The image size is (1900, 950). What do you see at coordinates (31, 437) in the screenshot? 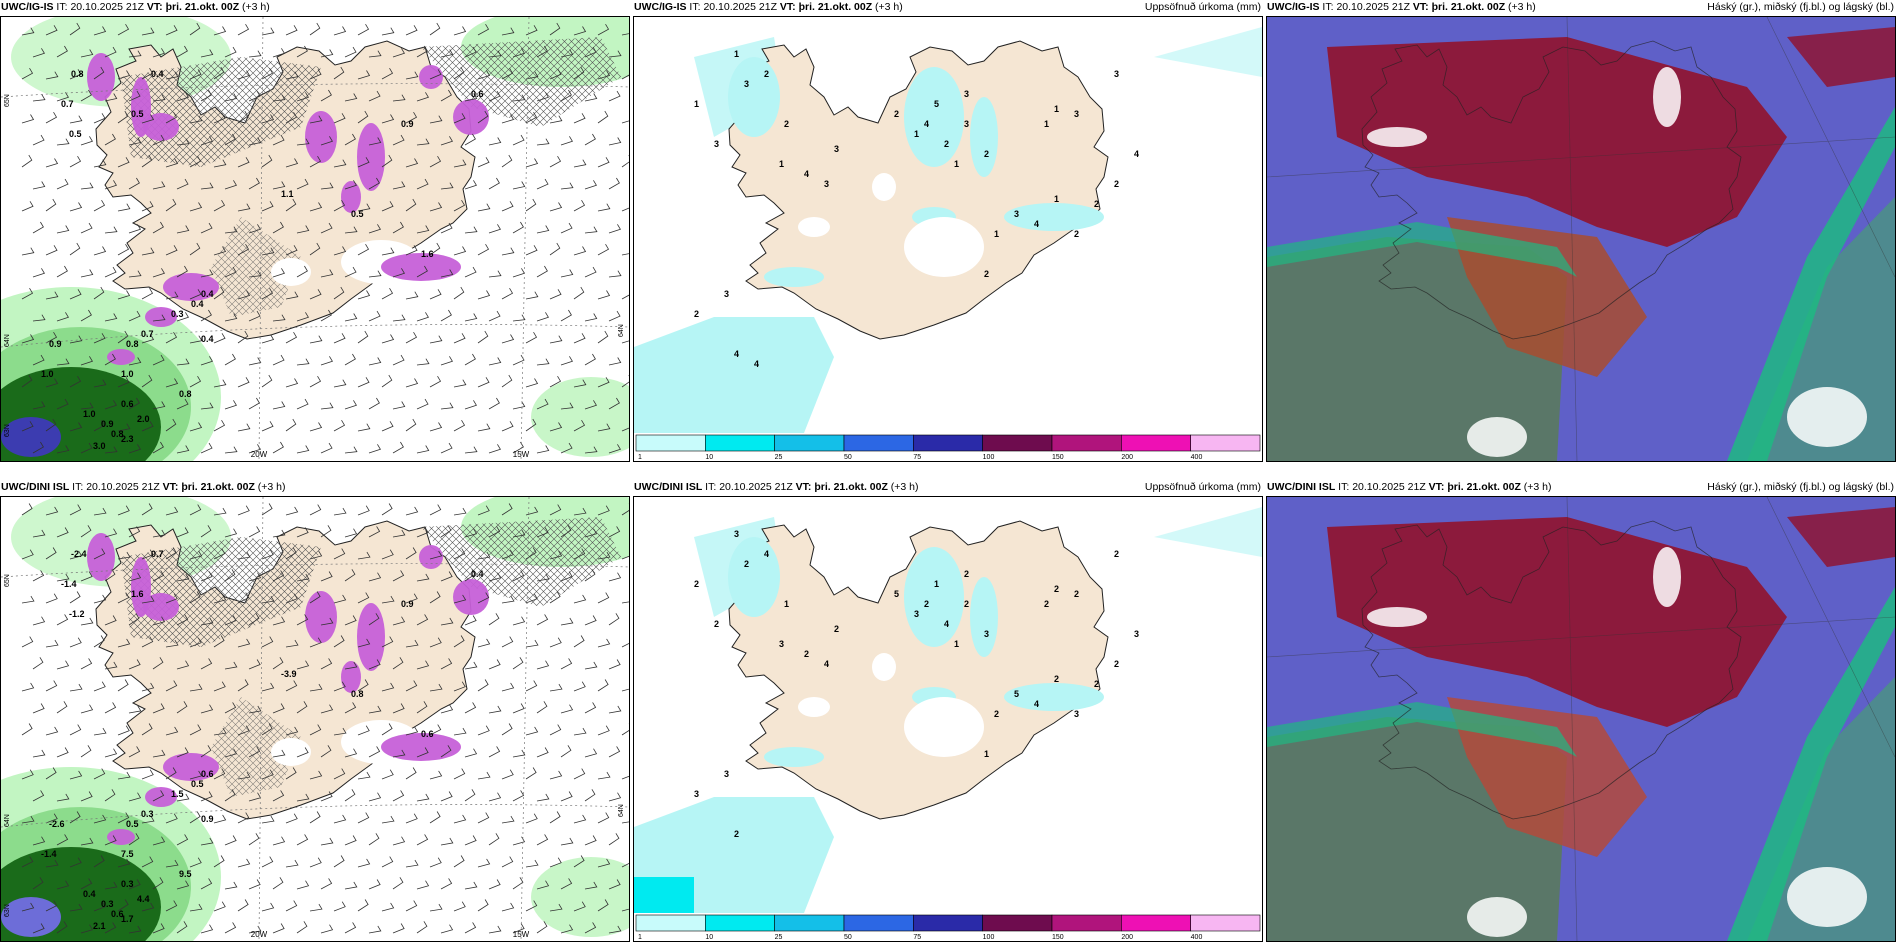
I see `precip-area-deep` at bounding box center [31, 437].